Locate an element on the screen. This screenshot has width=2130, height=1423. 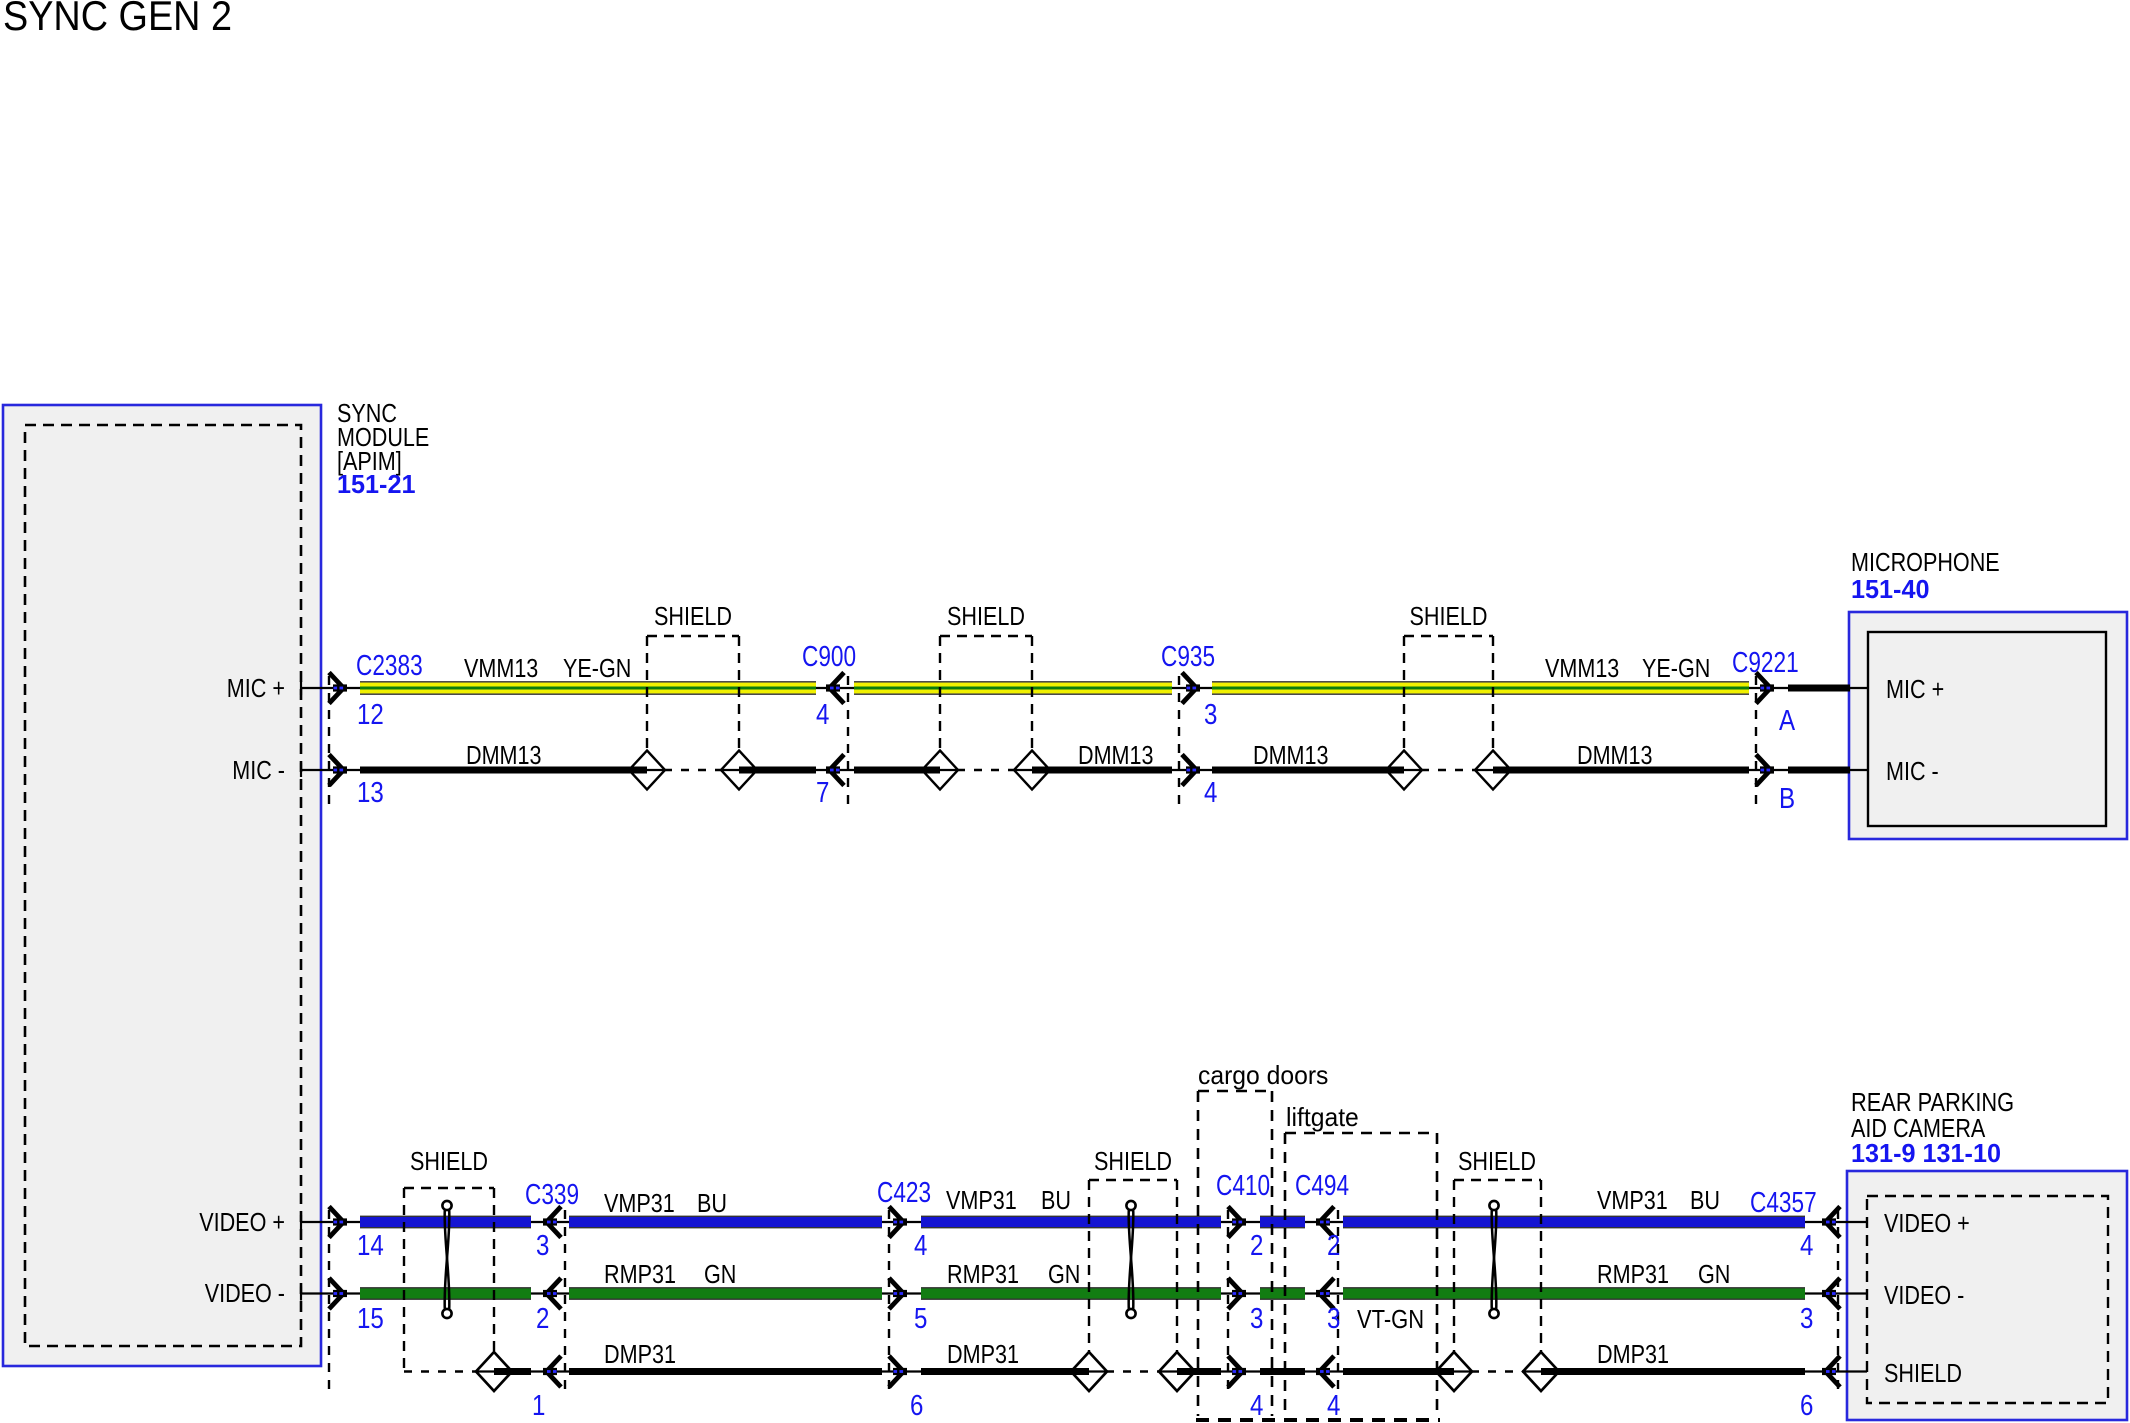
svg-text: 151-21 is located at coordinates (376, 484).